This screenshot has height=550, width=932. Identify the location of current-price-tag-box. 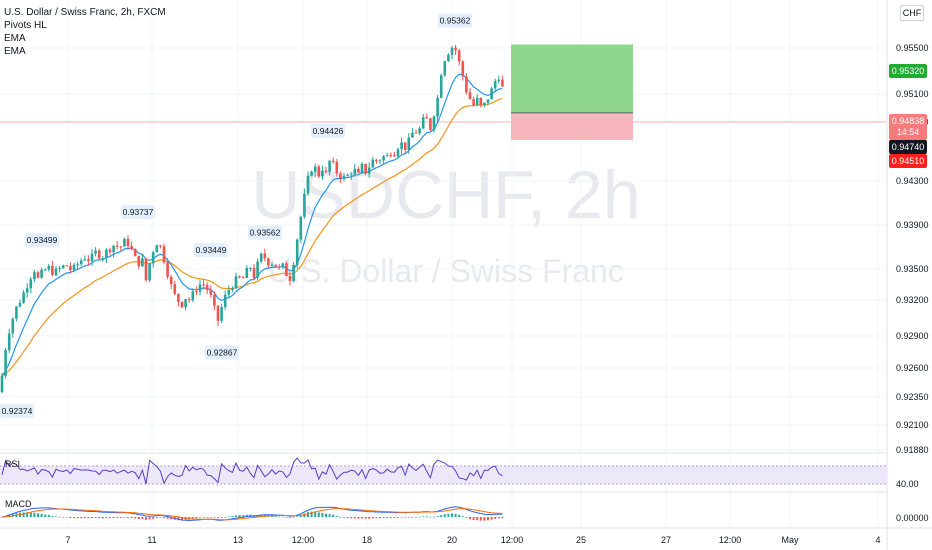
(908, 127).